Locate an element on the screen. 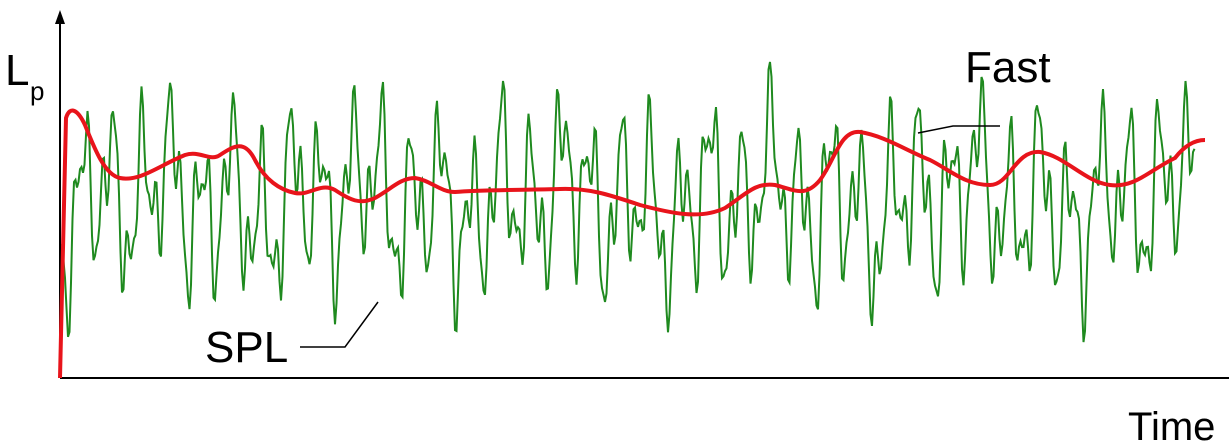 This screenshot has height=448, width=1229. fast-label: Fast is located at coordinates (1008, 67).